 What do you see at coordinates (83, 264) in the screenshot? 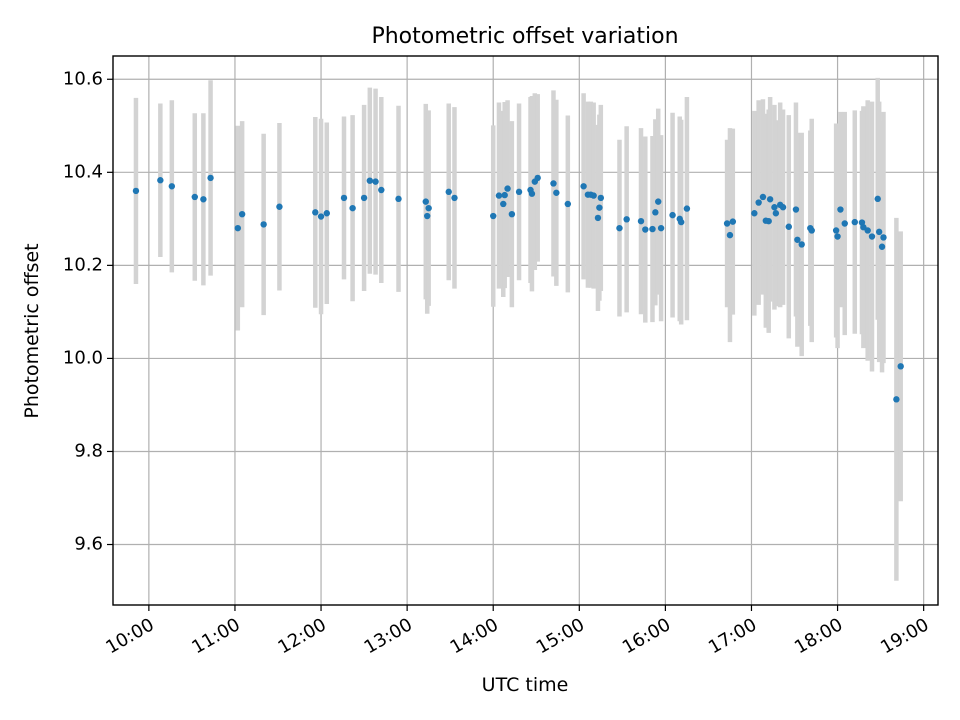
I see `y-tick-label: 10.2` at bounding box center [83, 264].